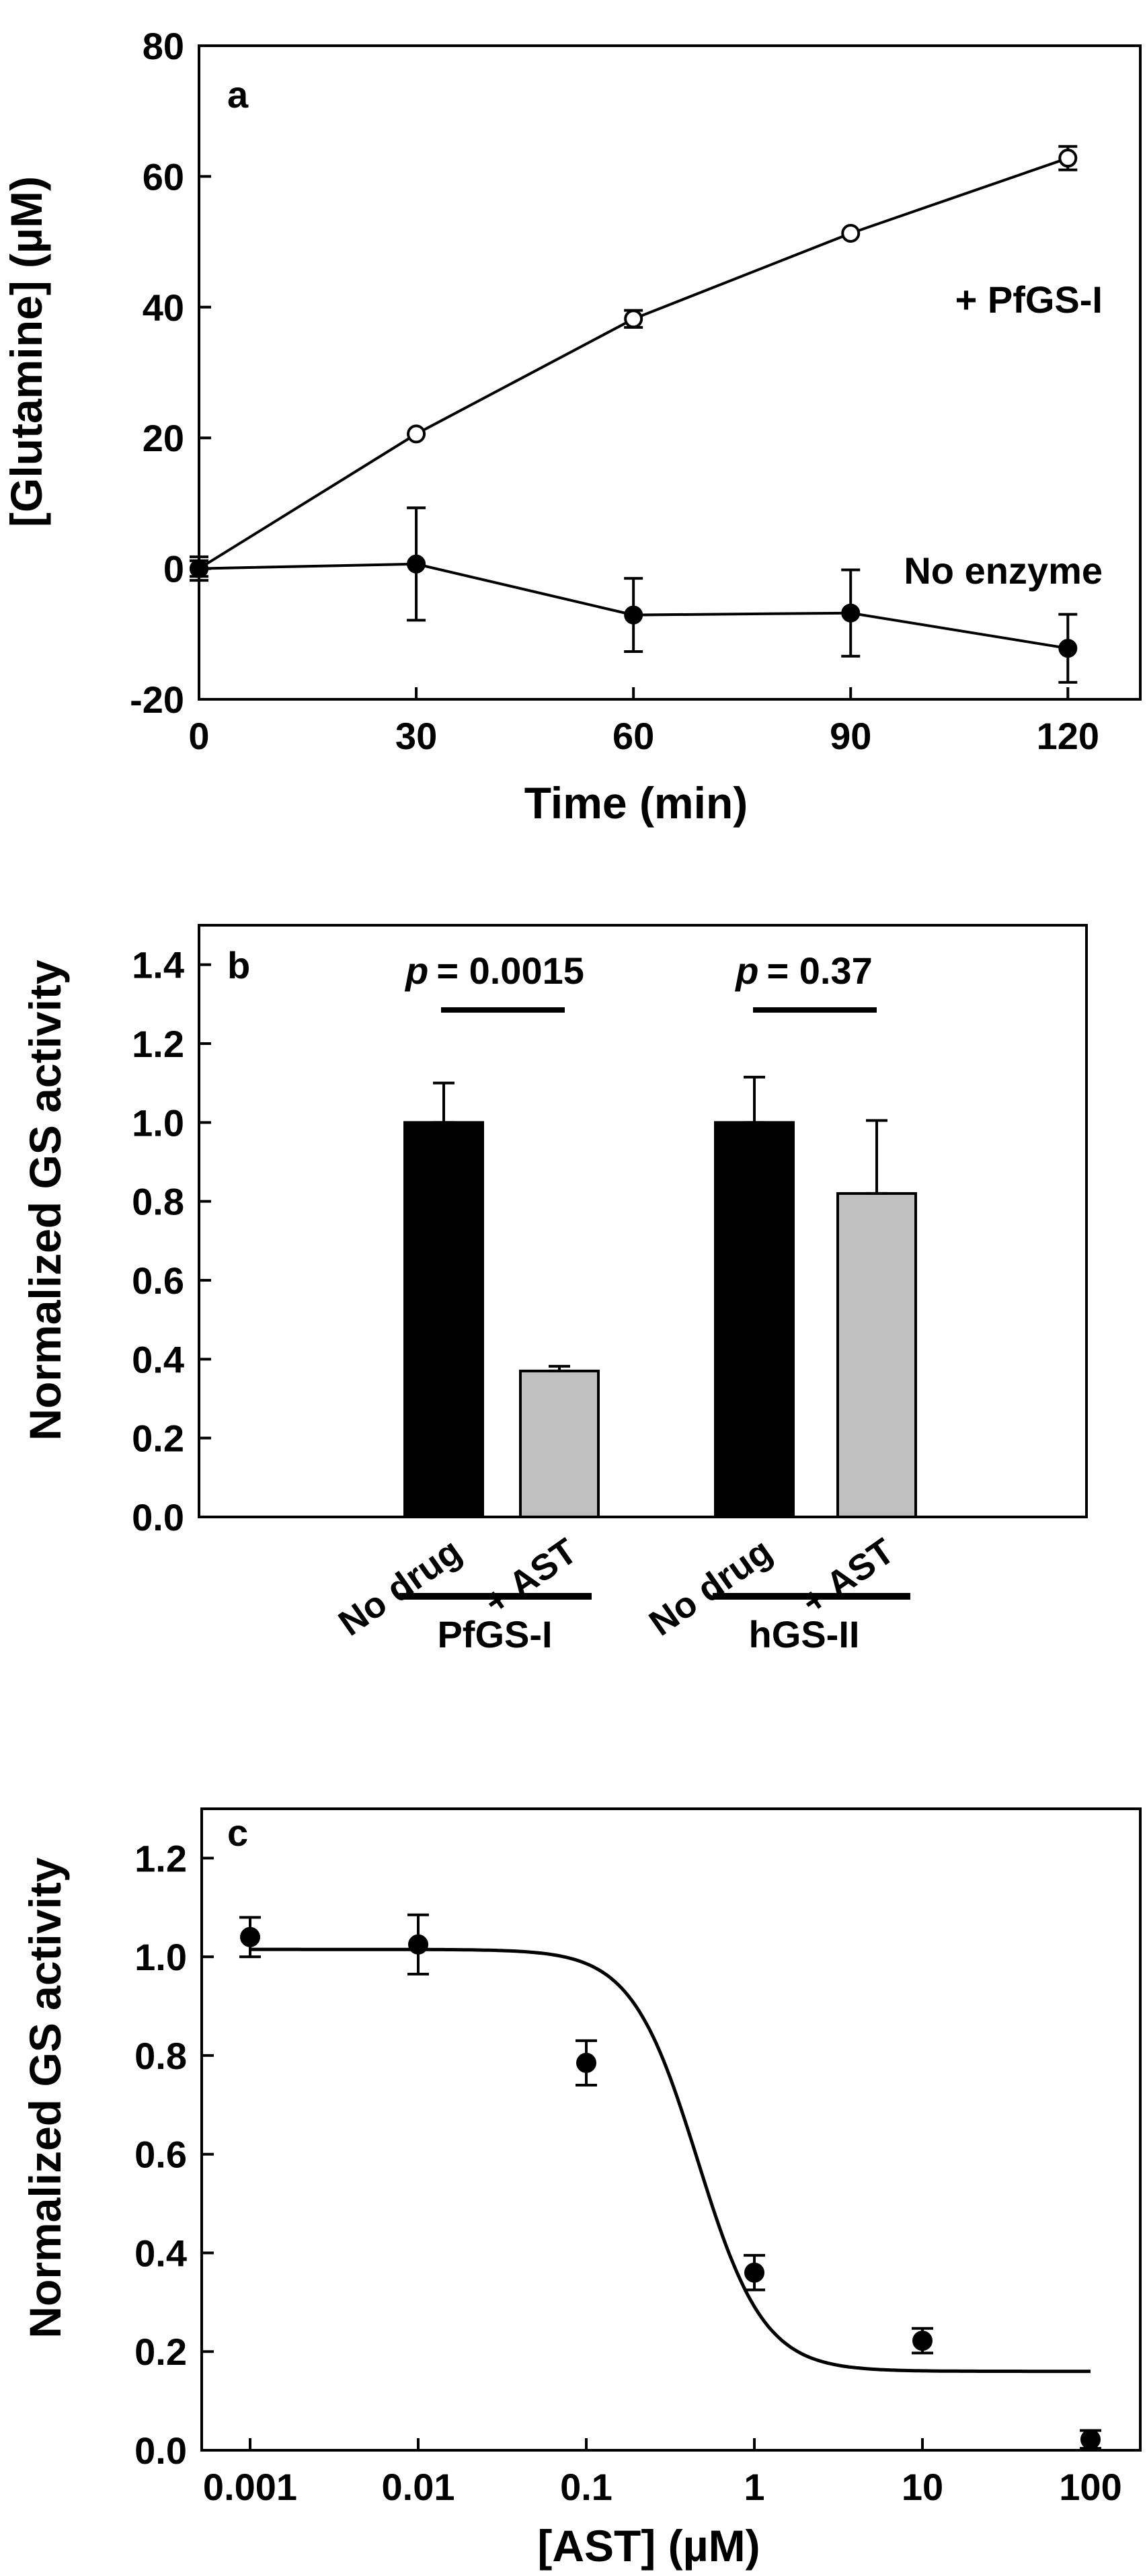  What do you see at coordinates (494, 971) in the screenshot?
I see `p-value-pfgs-1: p = 0.0015` at bounding box center [494, 971].